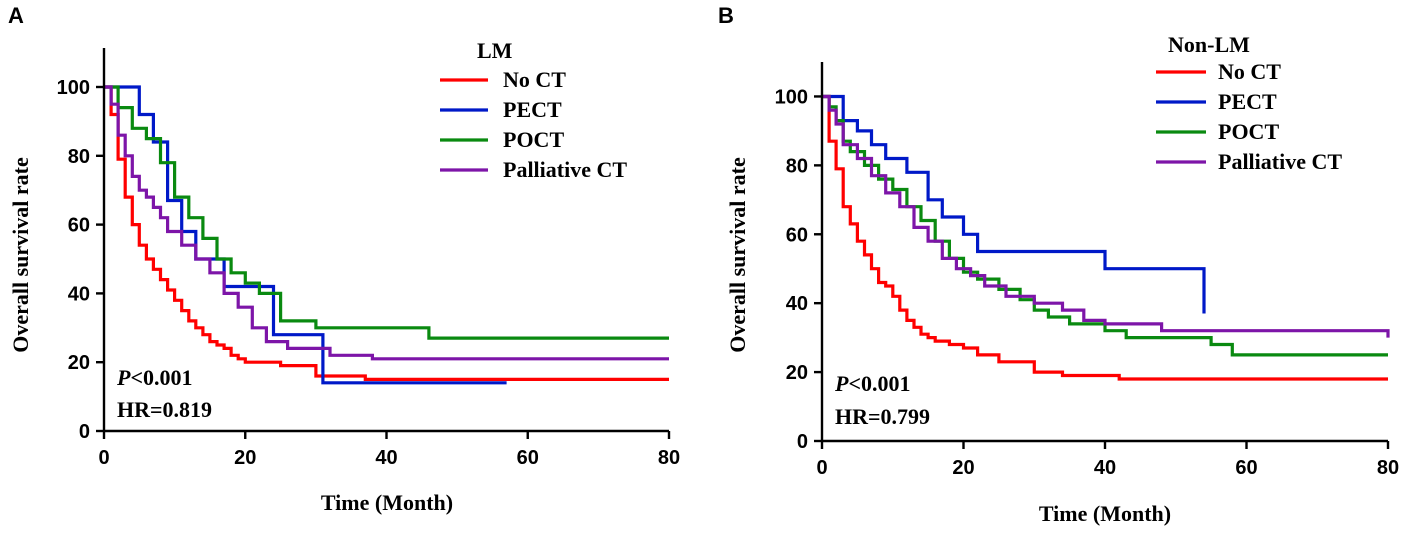 The image size is (1408, 533). Describe the element at coordinates (245, 458) in the screenshot. I see `panel-a-x-tick-label: 20` at that location.